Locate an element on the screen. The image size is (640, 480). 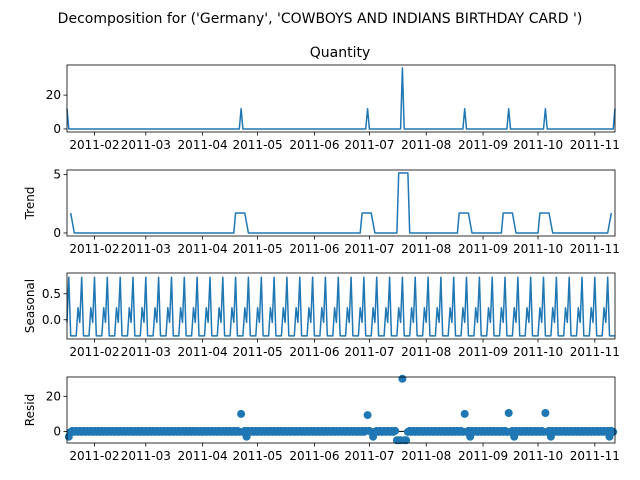
y-axis-label: Trend is located at coordinates (30, 204).